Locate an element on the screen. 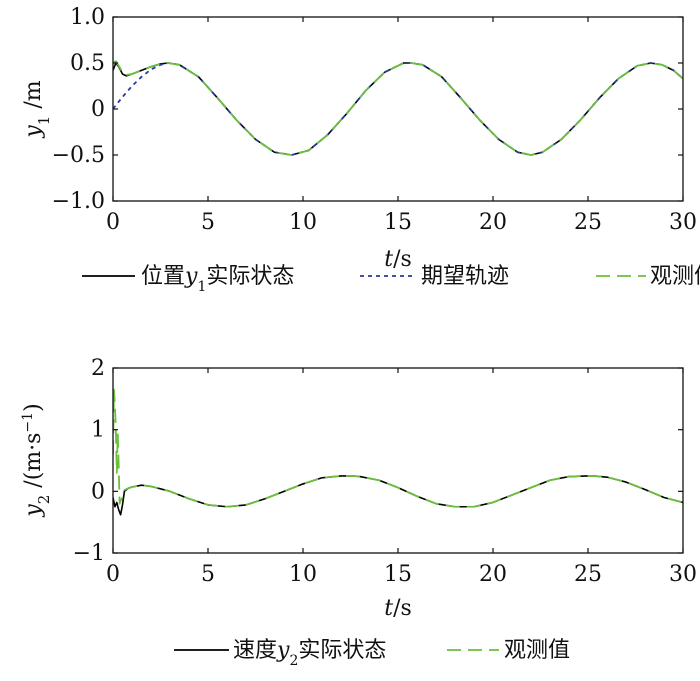  legend-label-2: 期望轨迹 is located at coordinates (465, 276).